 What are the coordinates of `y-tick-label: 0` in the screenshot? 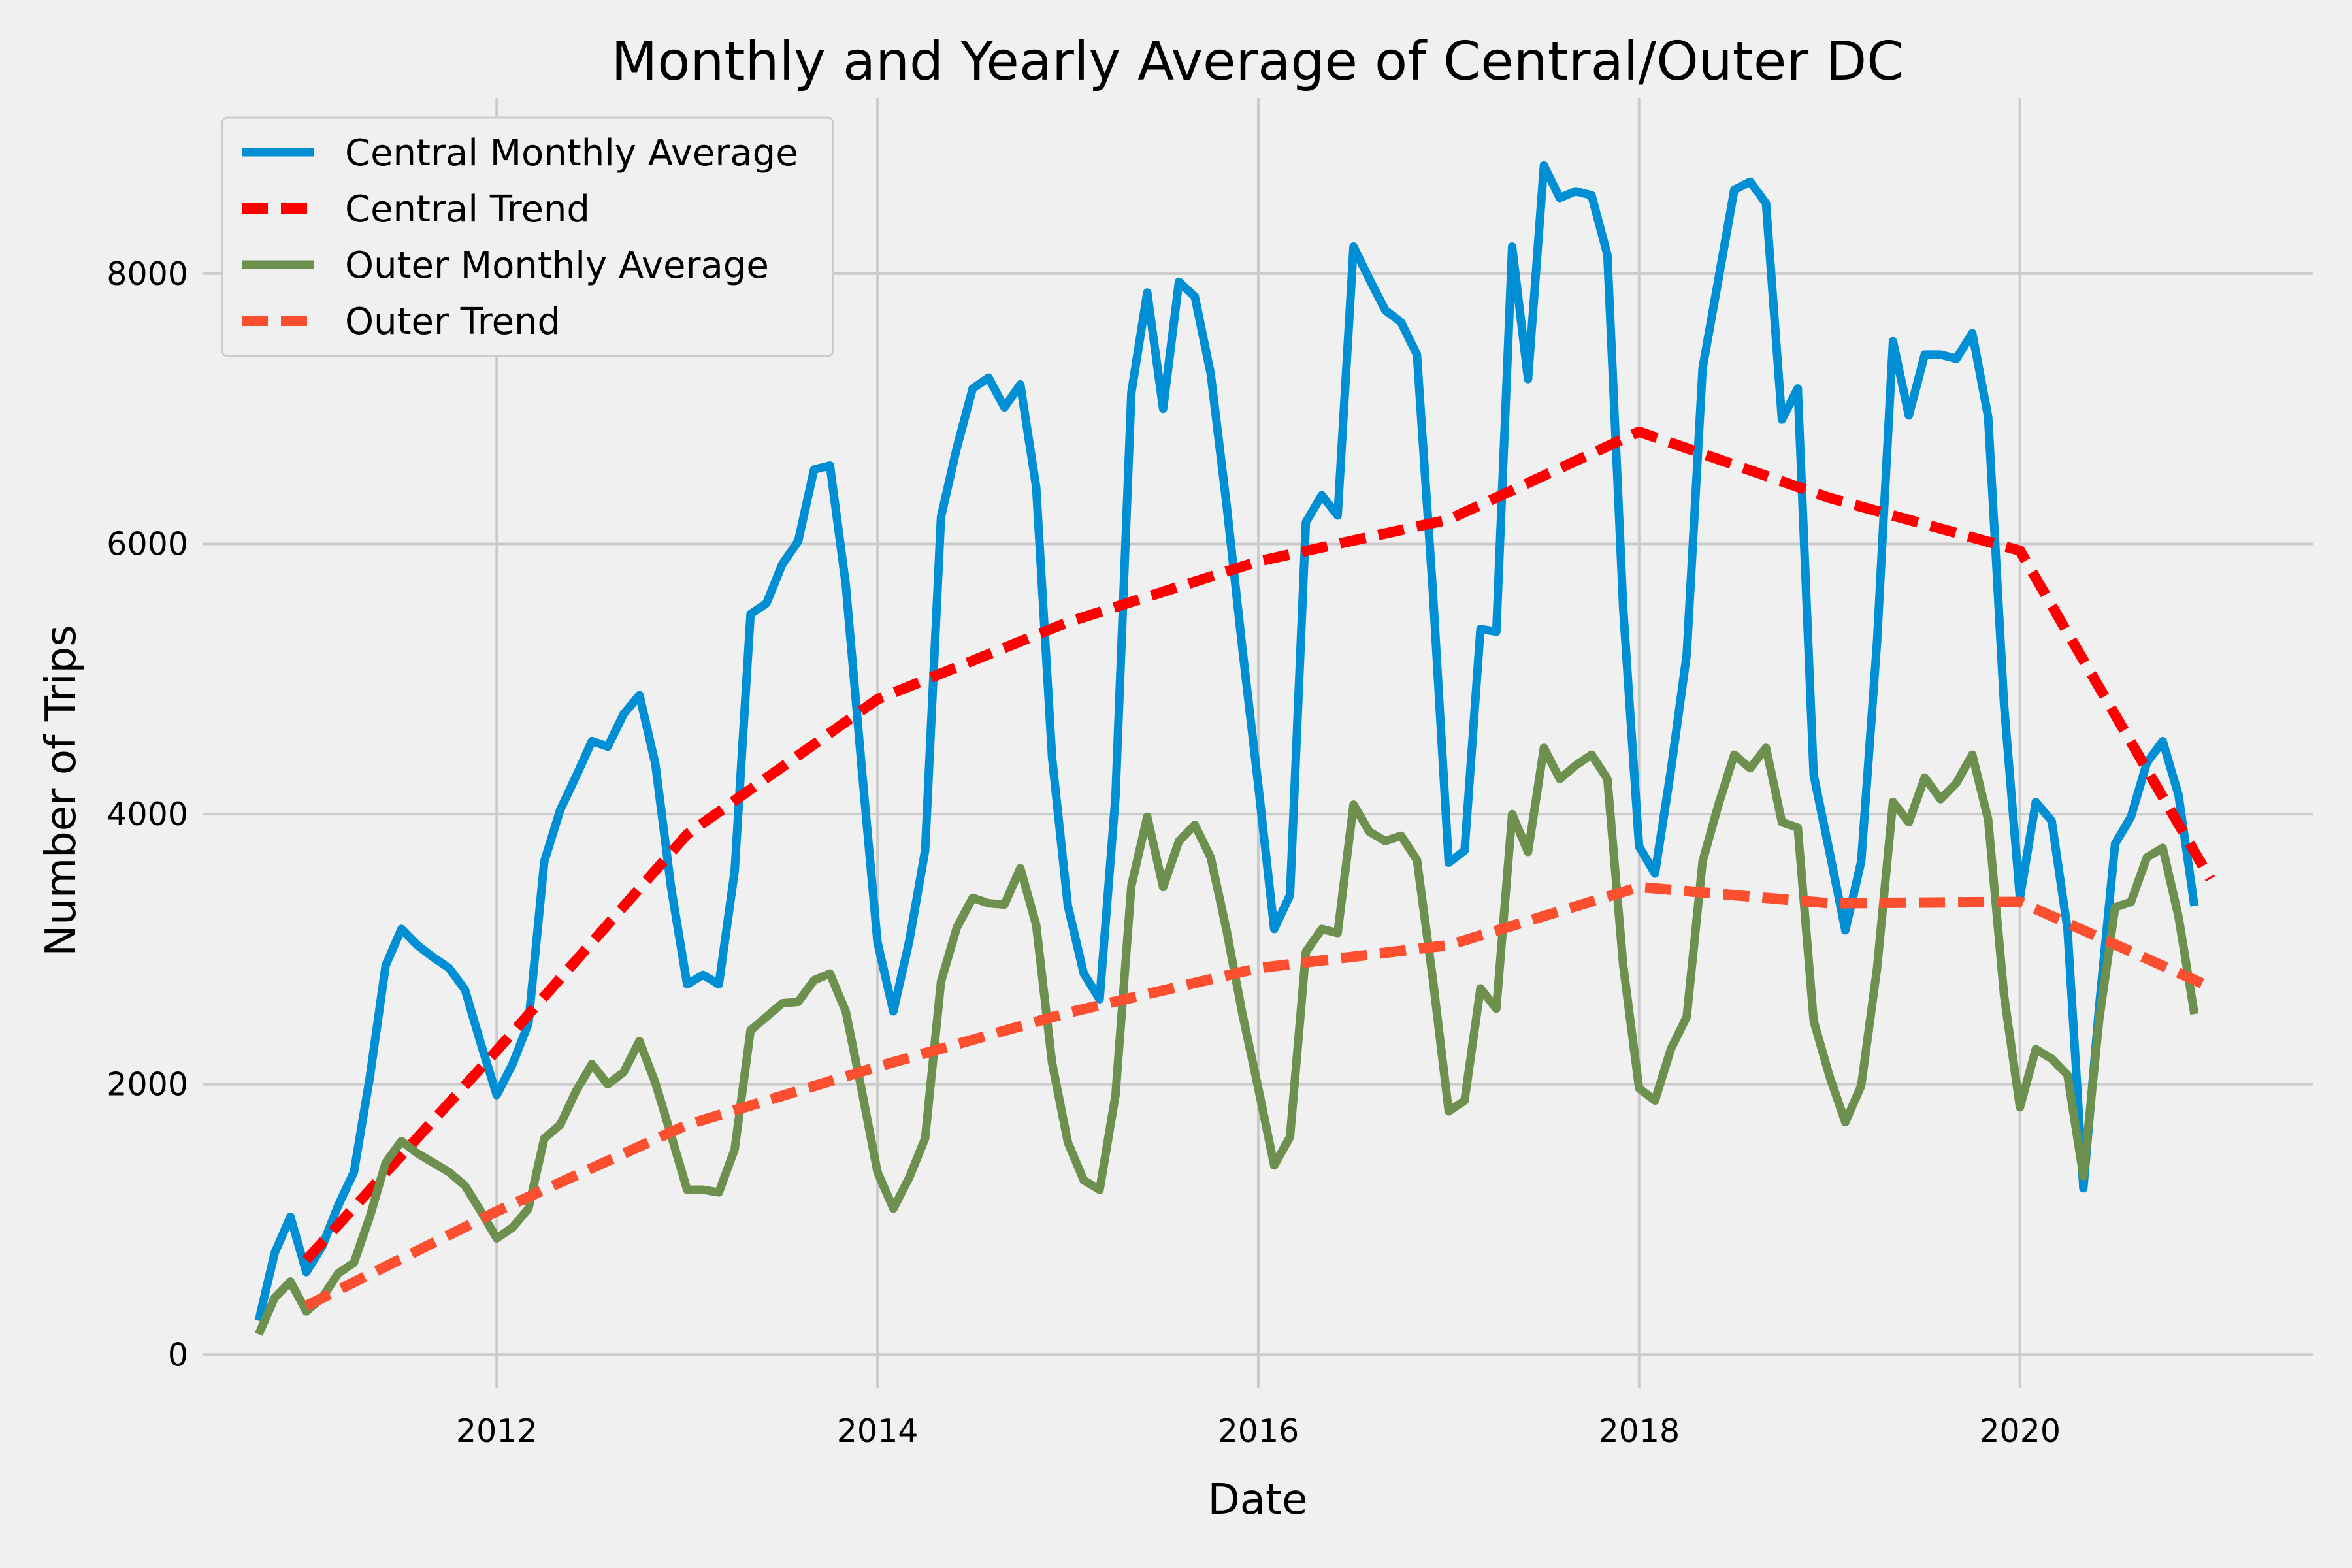 It's located at (178, 1354).